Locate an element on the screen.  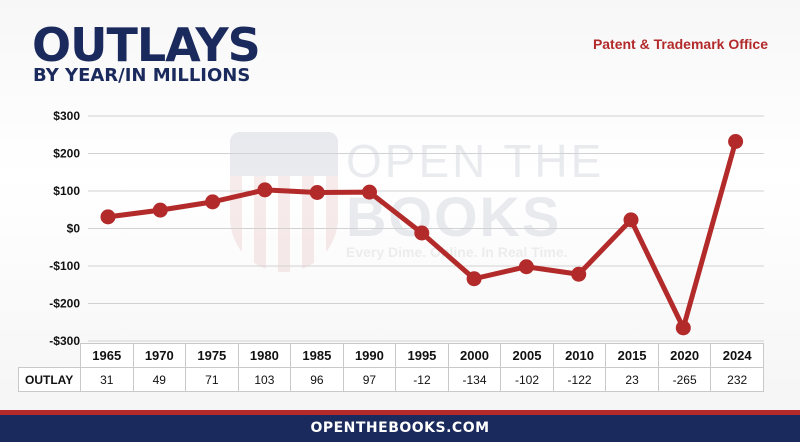
footer-site-link: OPENTHEBOOKS.COM is located at coordinates (400, 428).